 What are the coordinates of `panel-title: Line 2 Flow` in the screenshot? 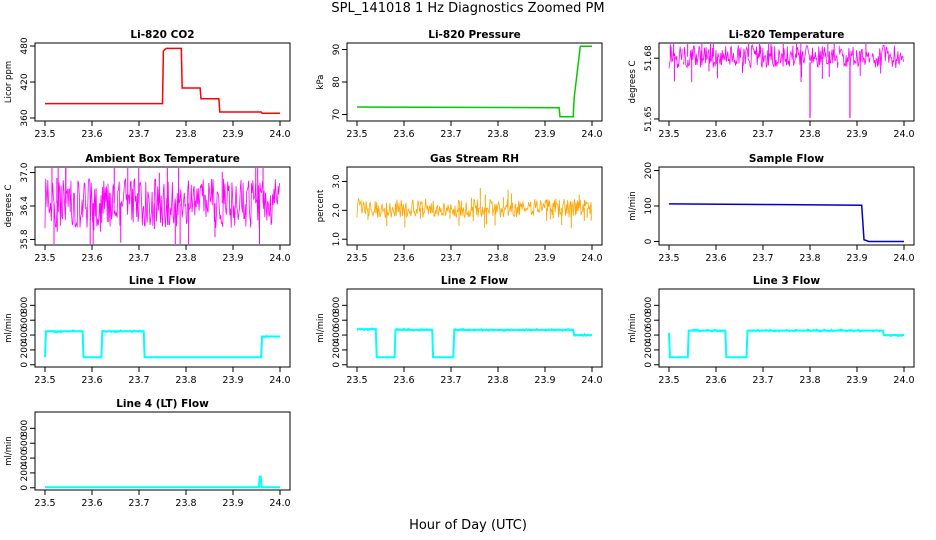 It's located at (474, 281).